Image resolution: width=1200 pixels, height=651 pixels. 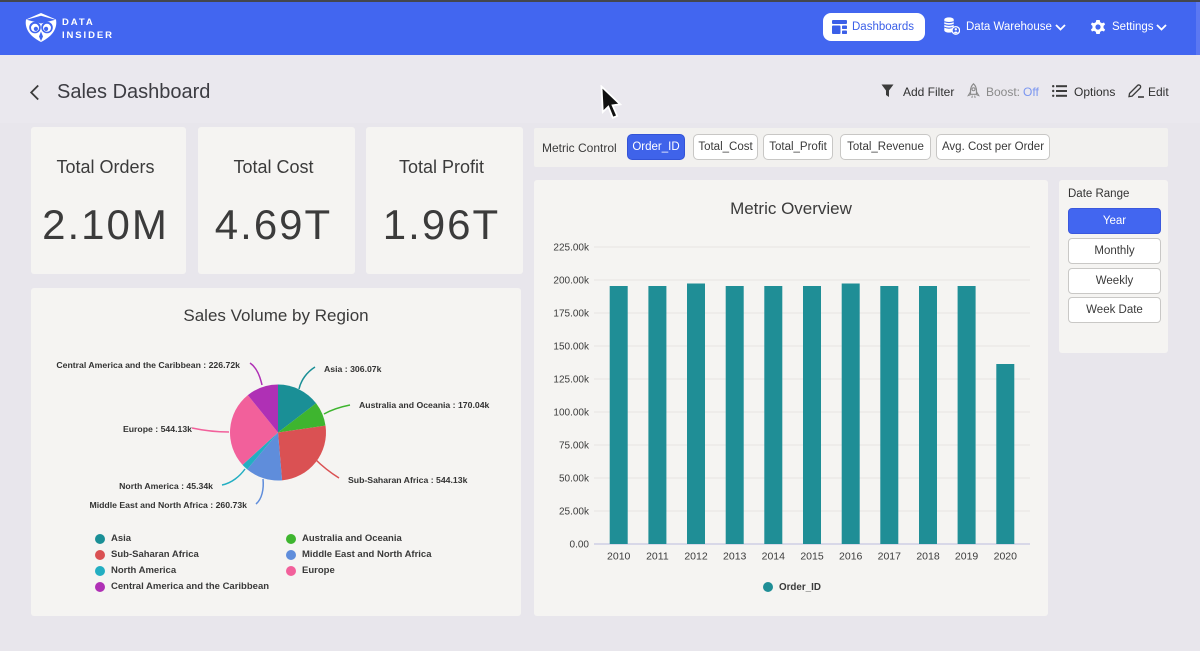 What do you see at coordinates (619, 557) in the screenshot?
I see `svg-text: 2010` at bounding box center [619, 557].